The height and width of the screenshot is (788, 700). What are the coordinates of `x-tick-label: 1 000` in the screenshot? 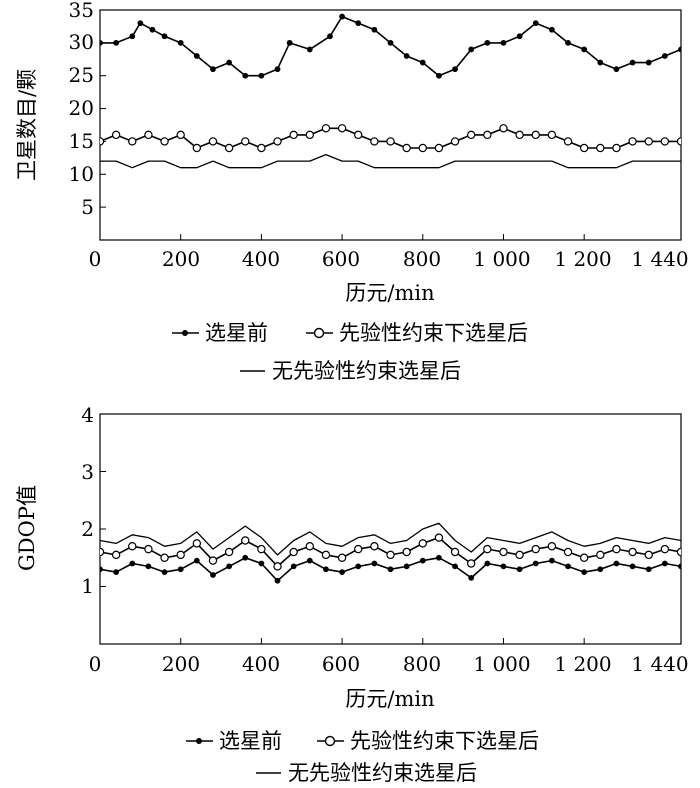 It's located at (501, 664).